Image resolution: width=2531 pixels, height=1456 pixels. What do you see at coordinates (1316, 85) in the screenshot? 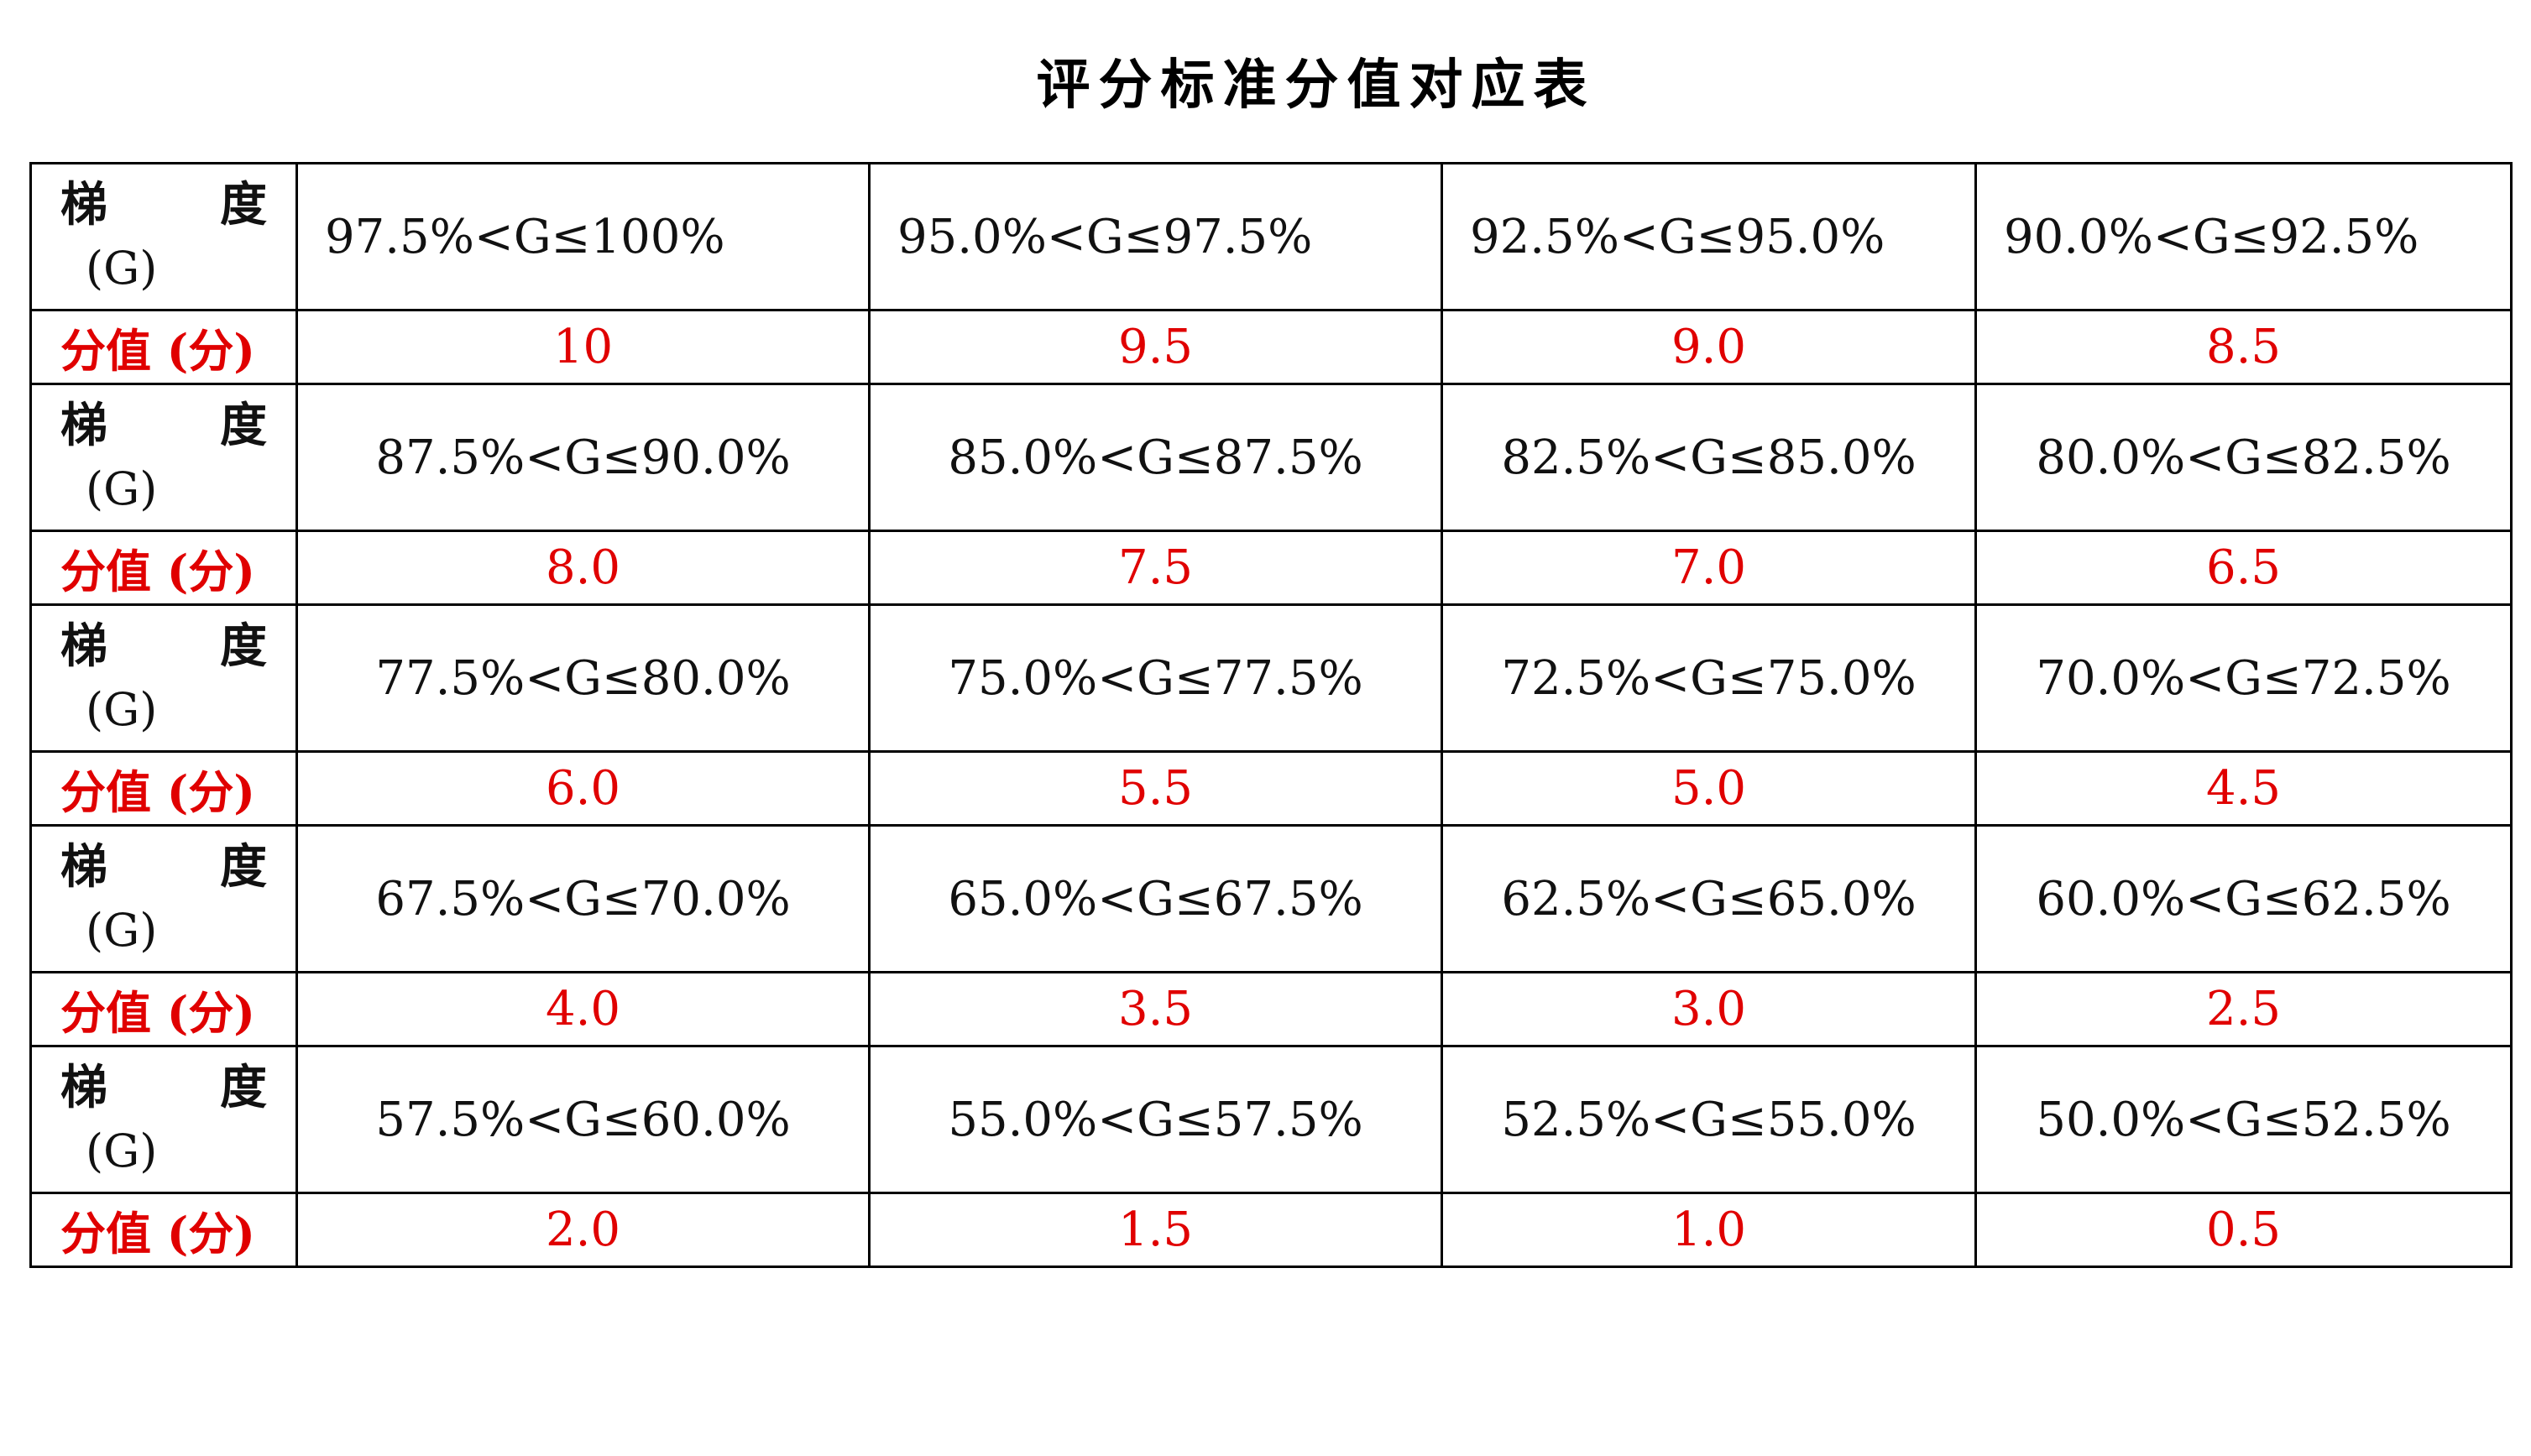
I see `page-title: 评分标准分值对应表` at bounding box center [1316, 85].